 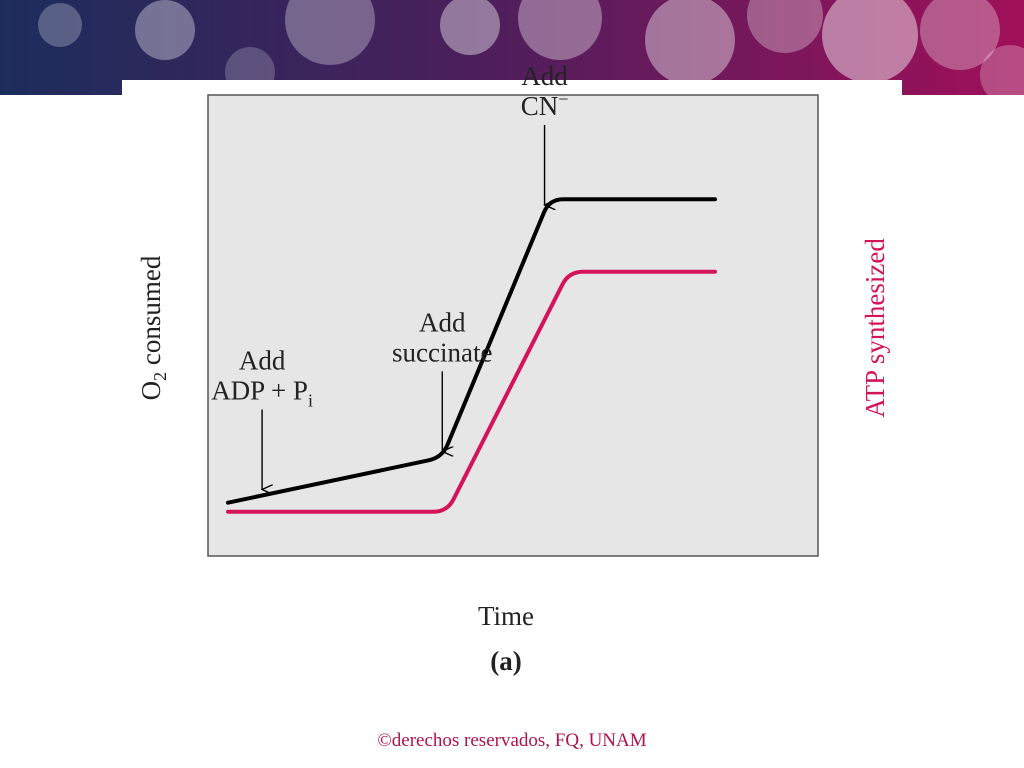 I want to click on annotation-label-line2: ADP + Pi, so click(x=262, y=392).